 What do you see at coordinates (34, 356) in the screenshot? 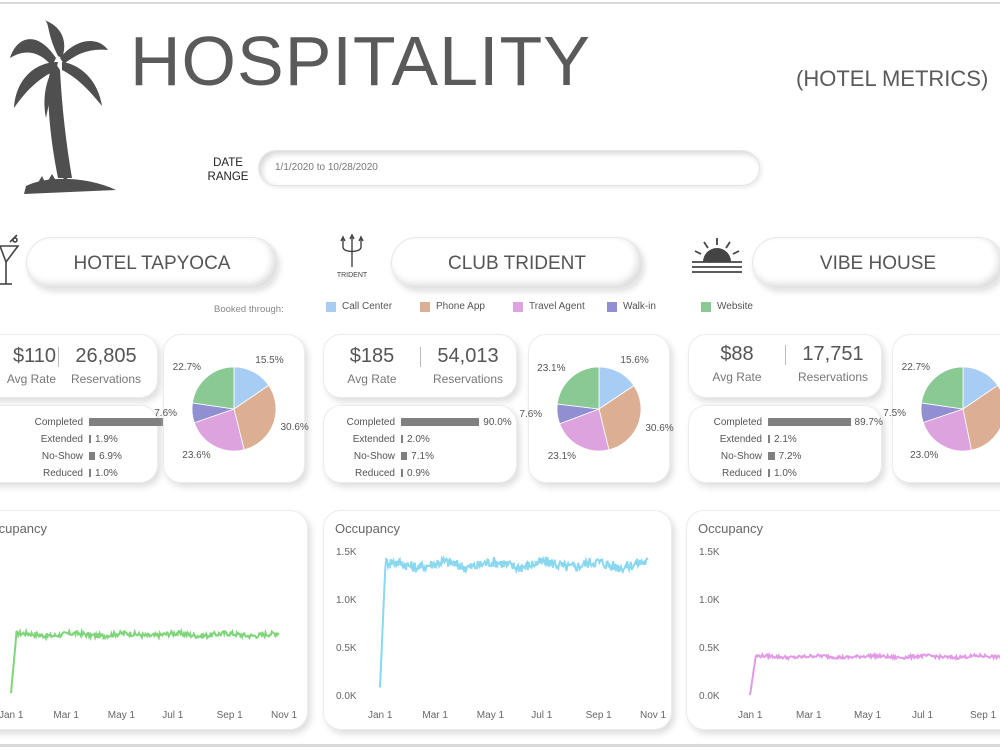
I see `avg-rate-value: $110` at bounding box center [34, 356].